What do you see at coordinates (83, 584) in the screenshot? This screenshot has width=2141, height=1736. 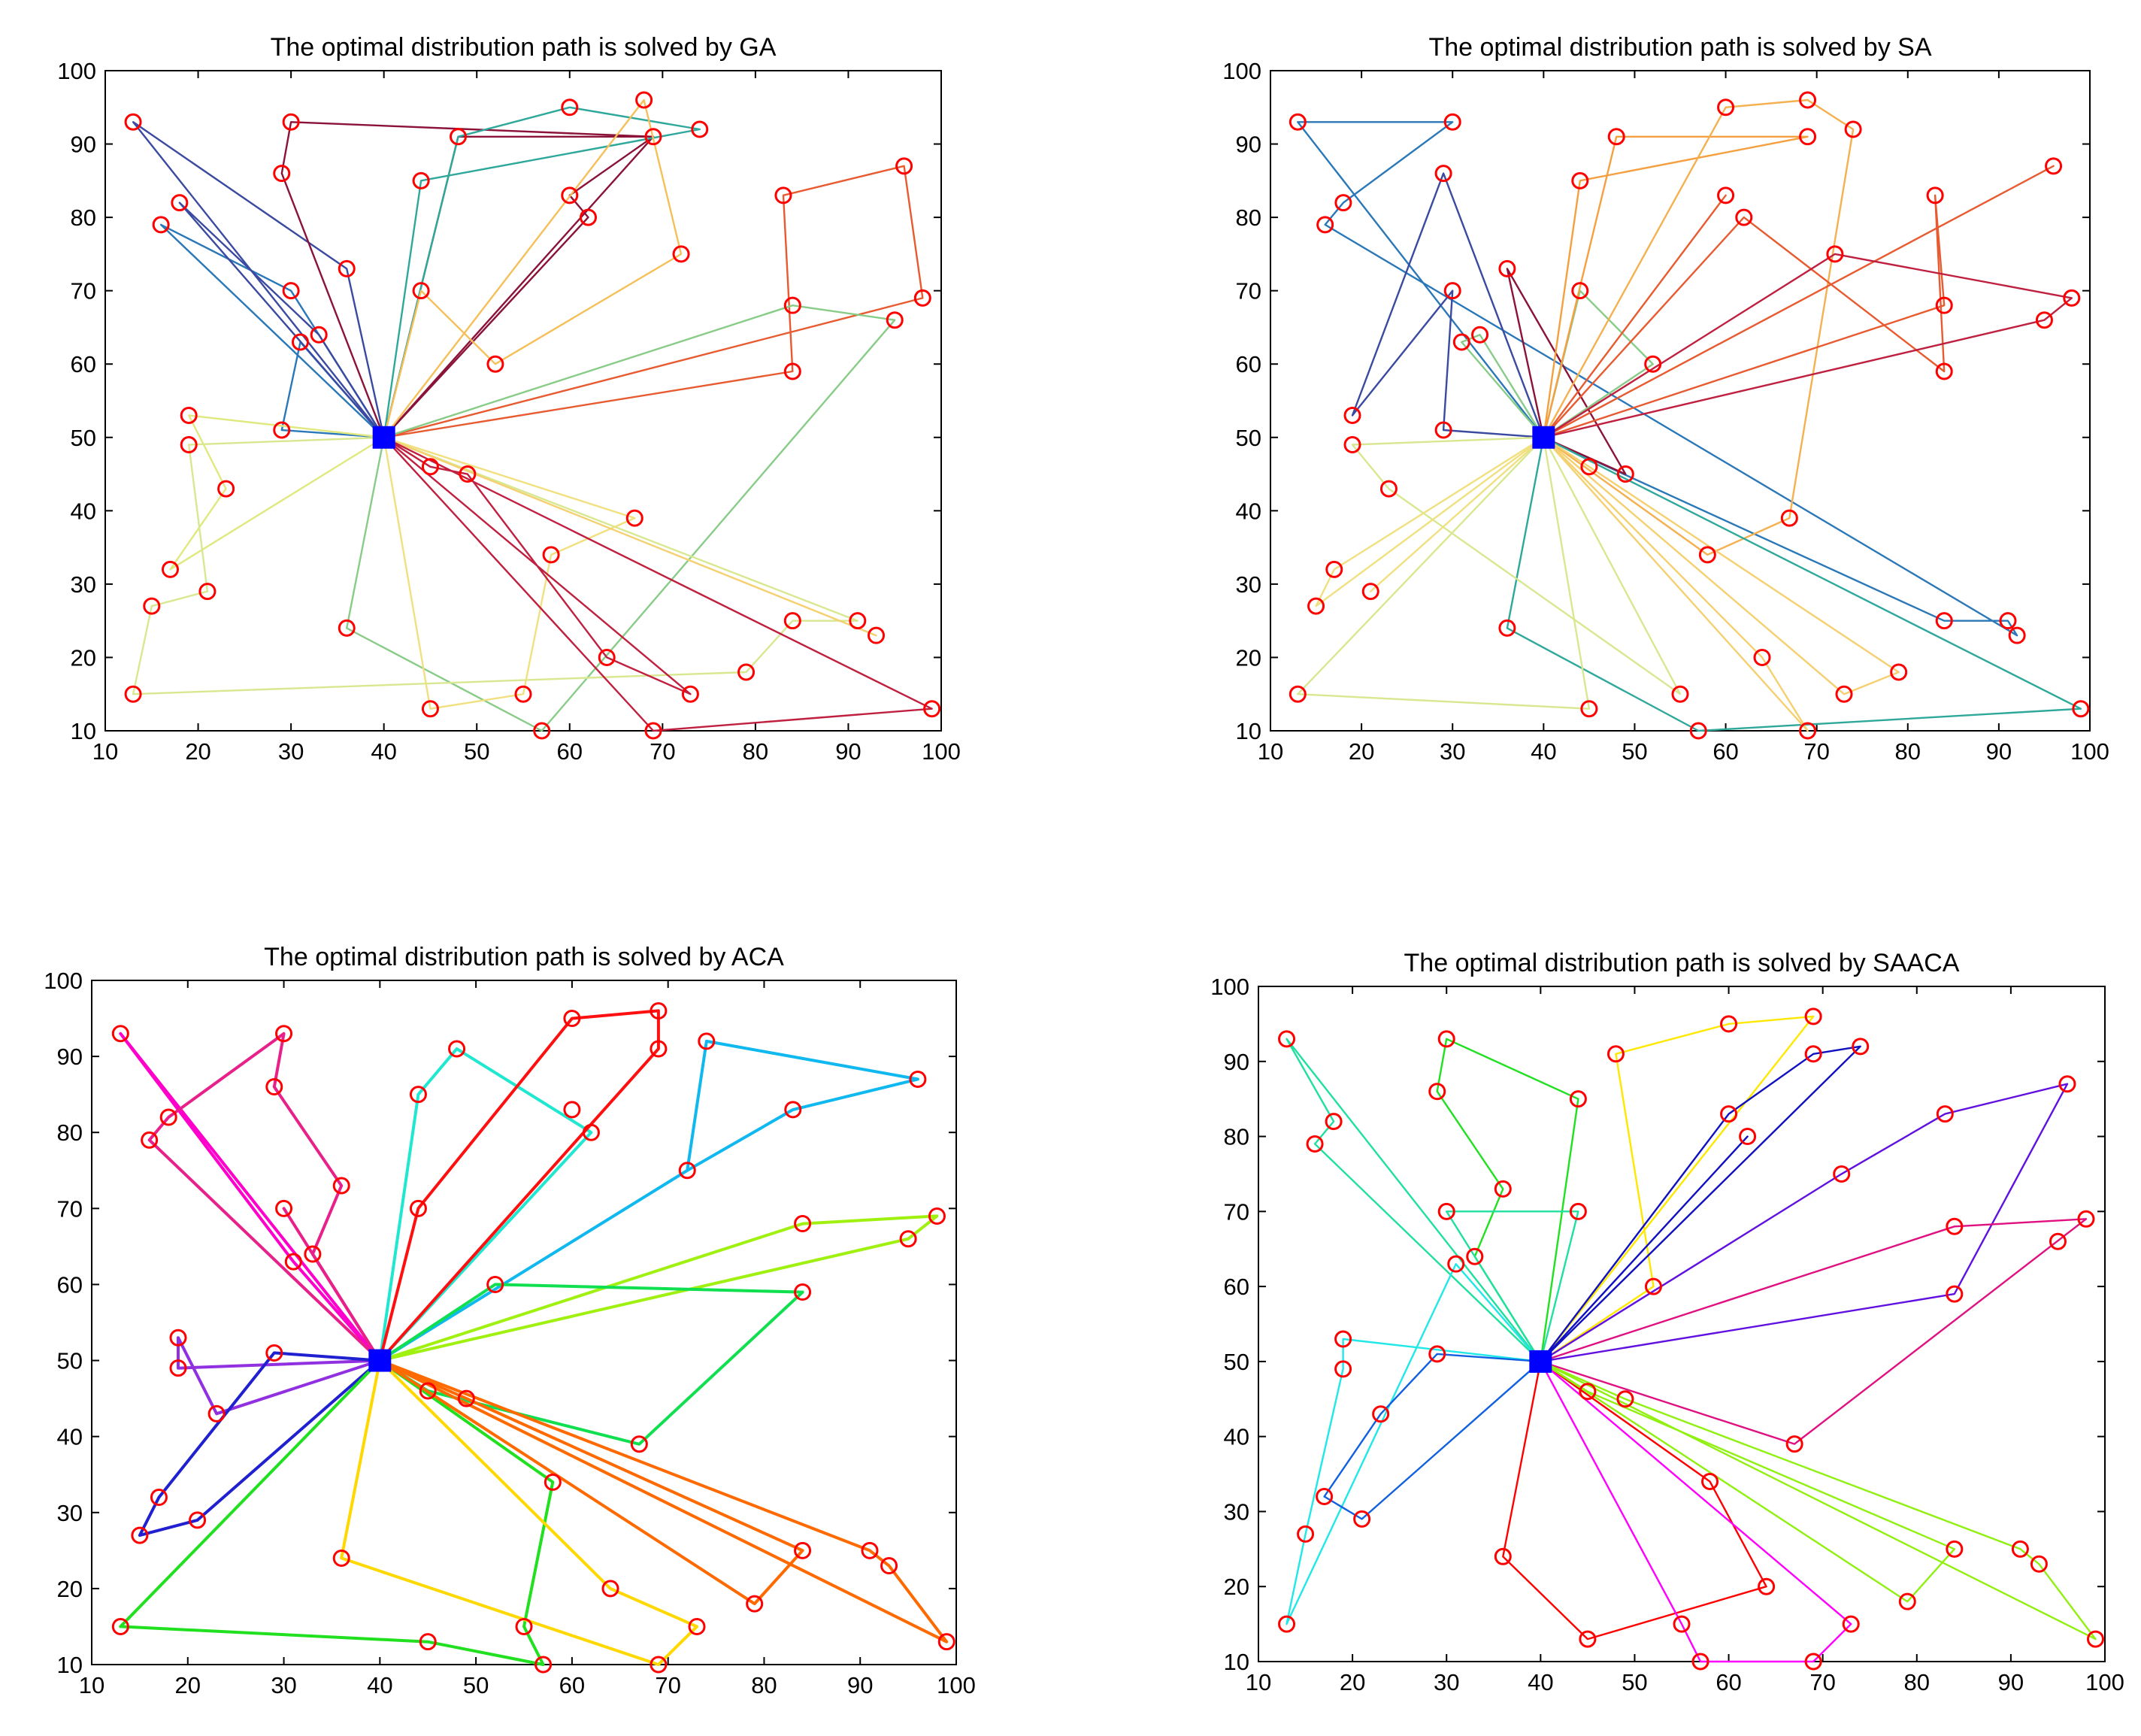 I see `y-tick-label: 30` at bounding box center [83, 584].